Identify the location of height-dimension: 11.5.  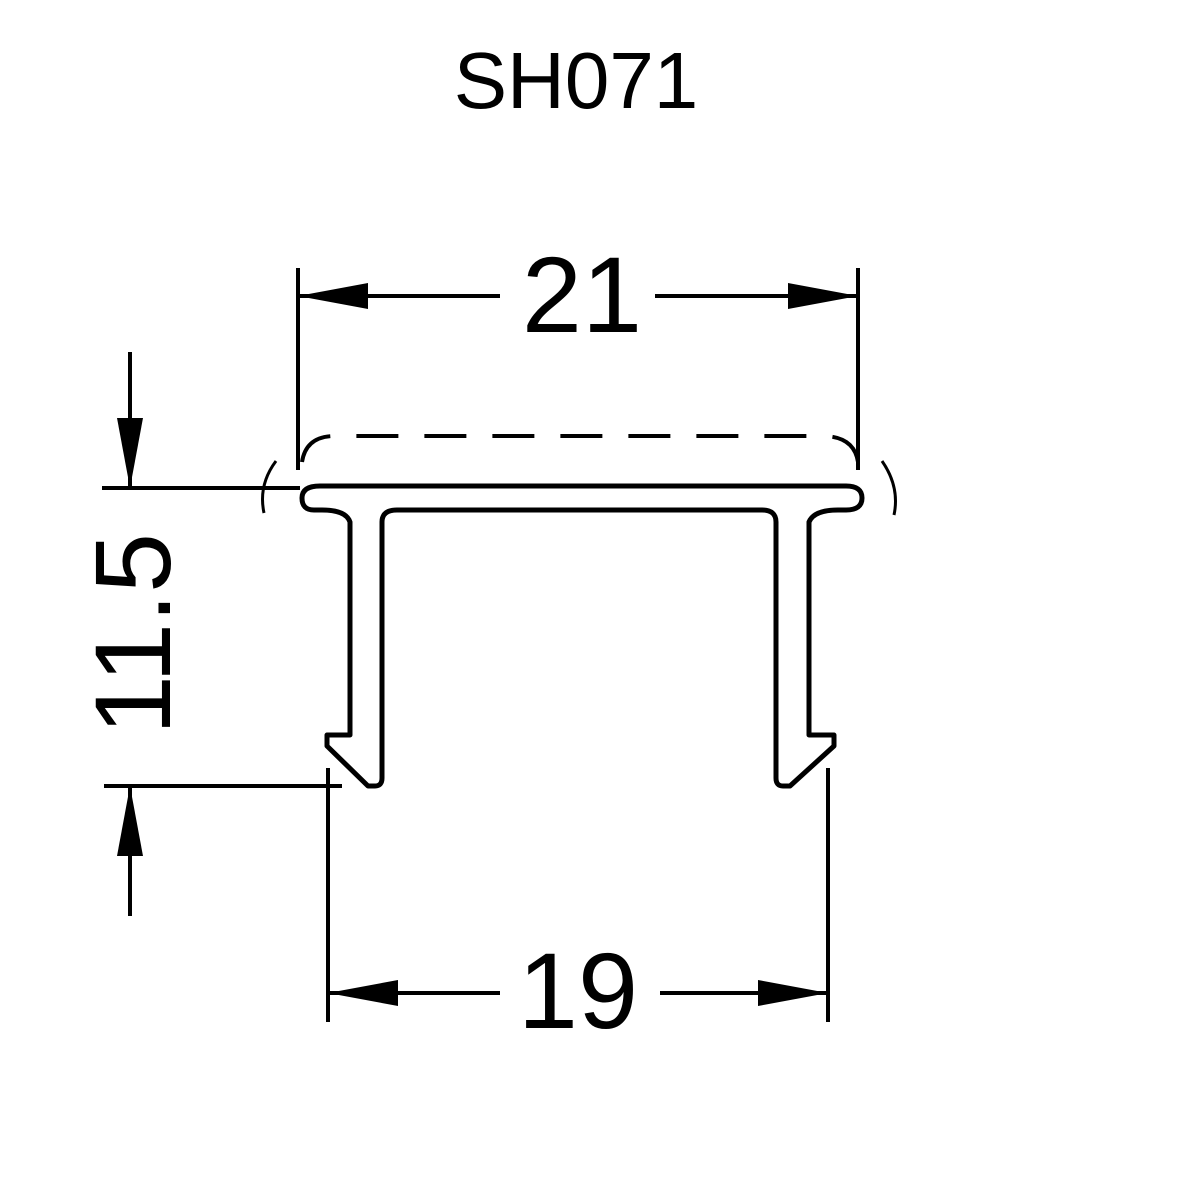
(207, 634).